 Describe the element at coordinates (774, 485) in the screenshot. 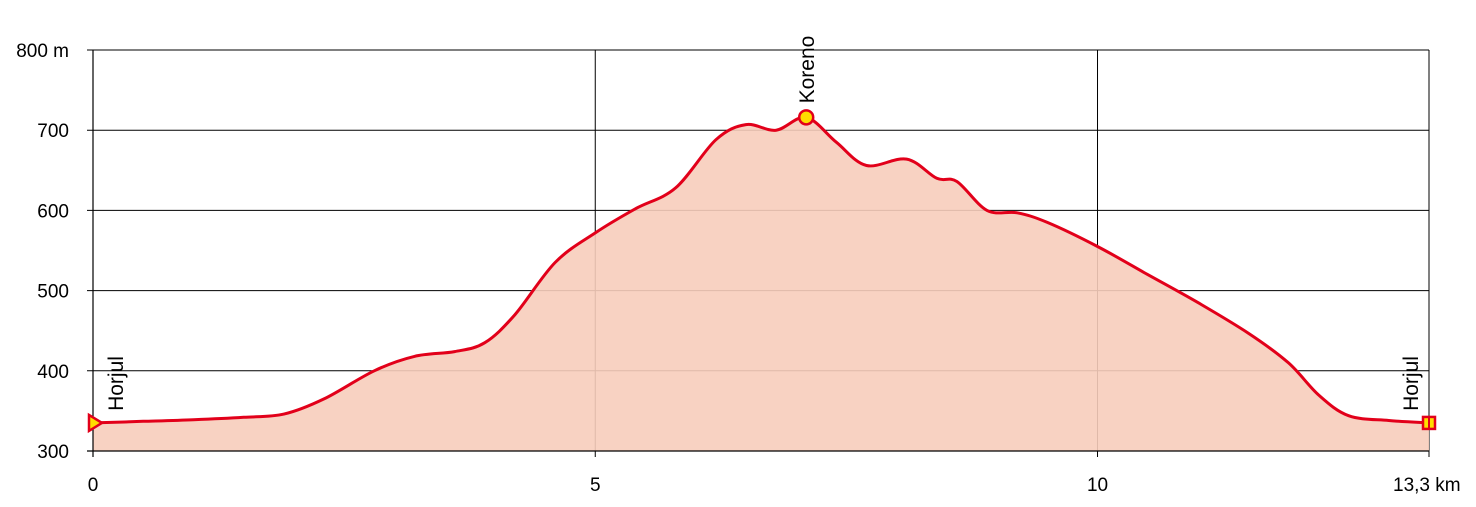

I see `x-axis-tick-labels: 0 5 10 13,3 km` at that location.